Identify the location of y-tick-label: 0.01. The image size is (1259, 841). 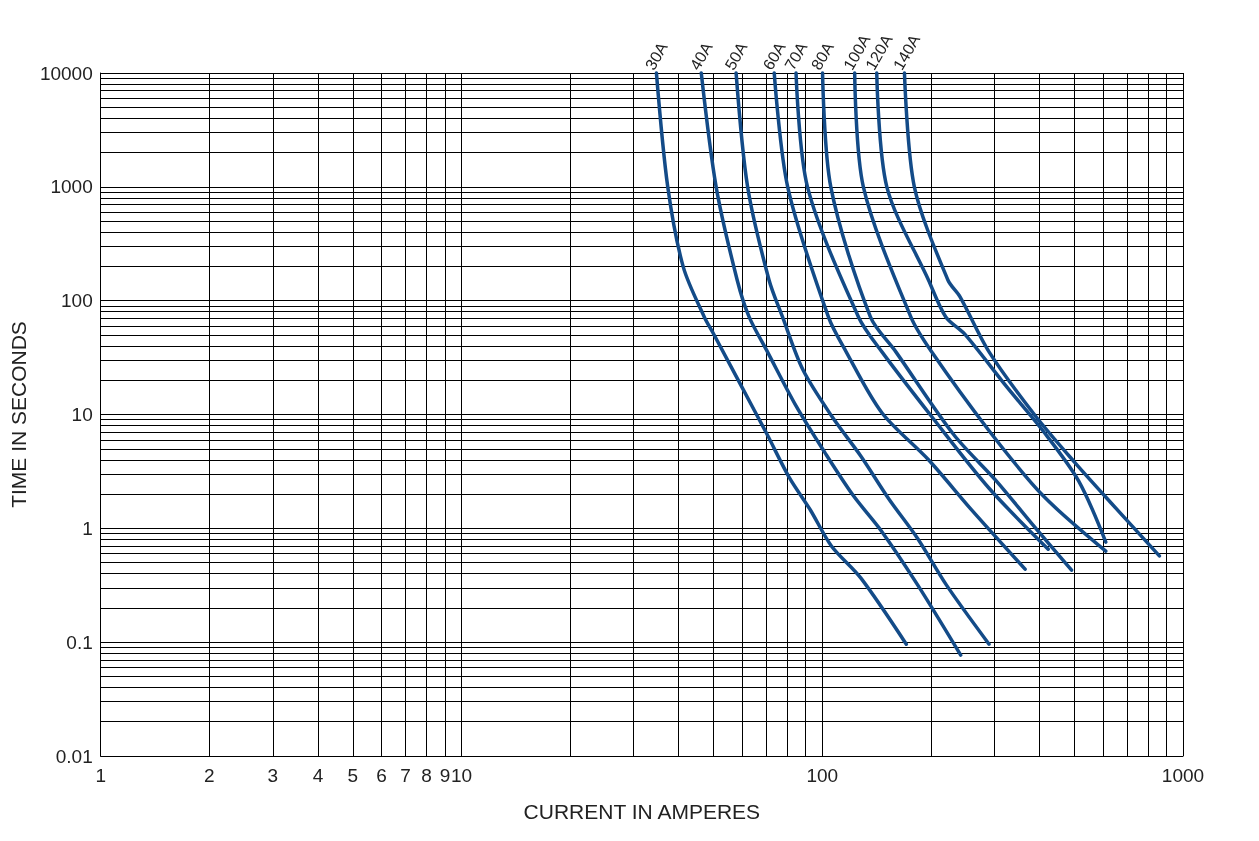
(74, 756).